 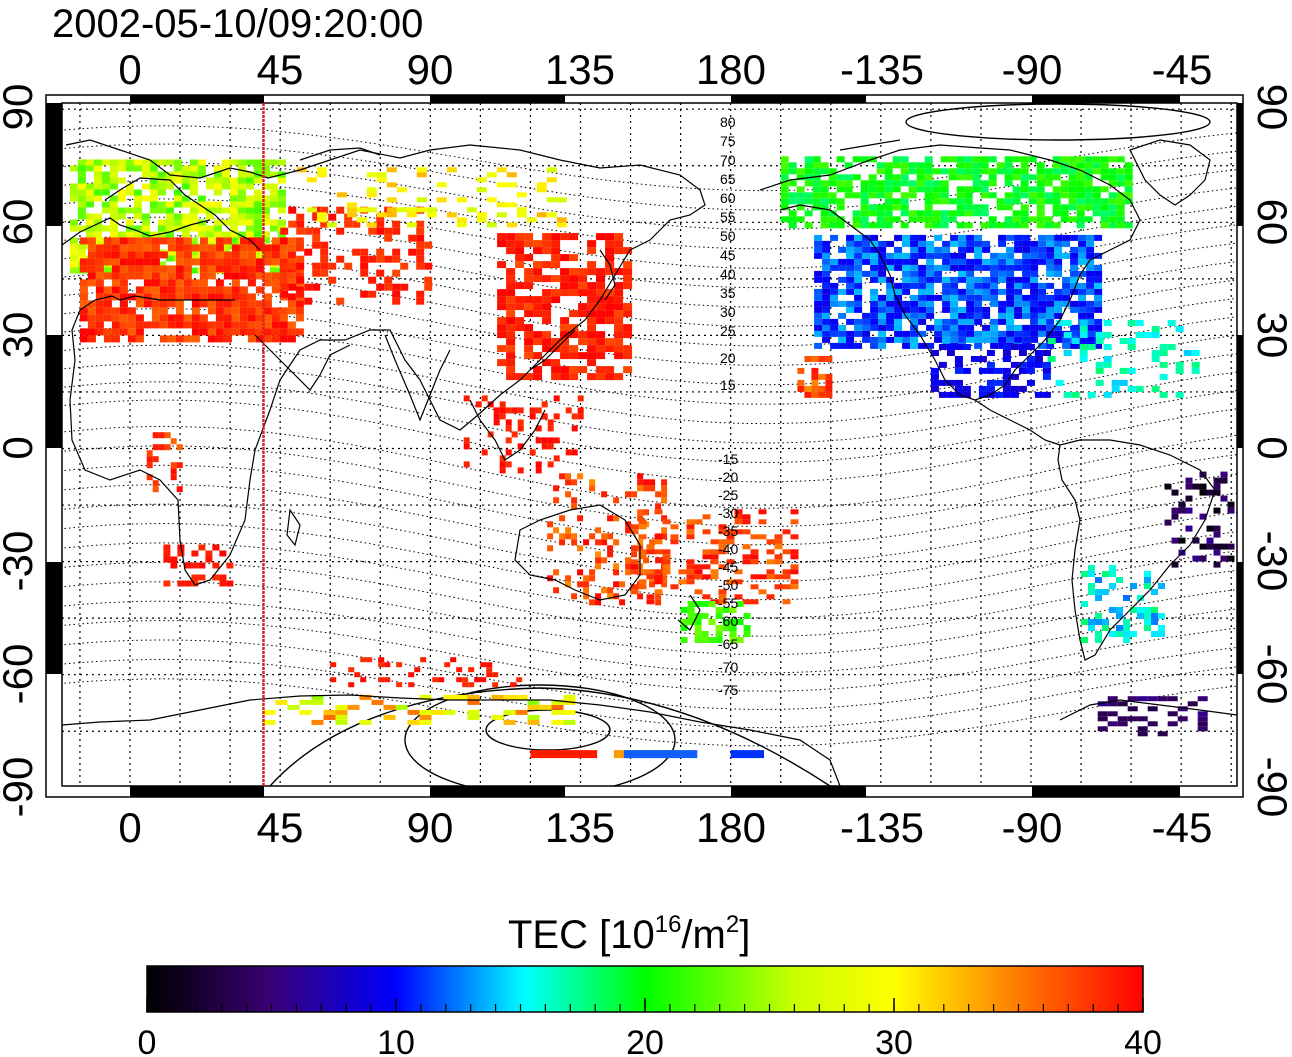 What do you see at coordinates (54, 391) in the screenshot?
I see `frame-tick-bar` at bounding box center [54, 391].